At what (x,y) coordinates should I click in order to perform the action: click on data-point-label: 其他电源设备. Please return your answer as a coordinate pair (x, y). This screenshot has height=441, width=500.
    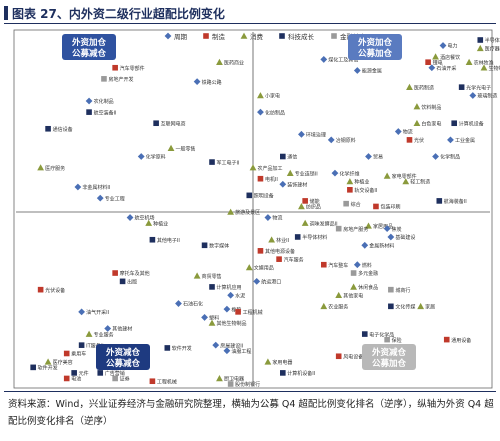
    Looking at the image, I should click on (280, 251).